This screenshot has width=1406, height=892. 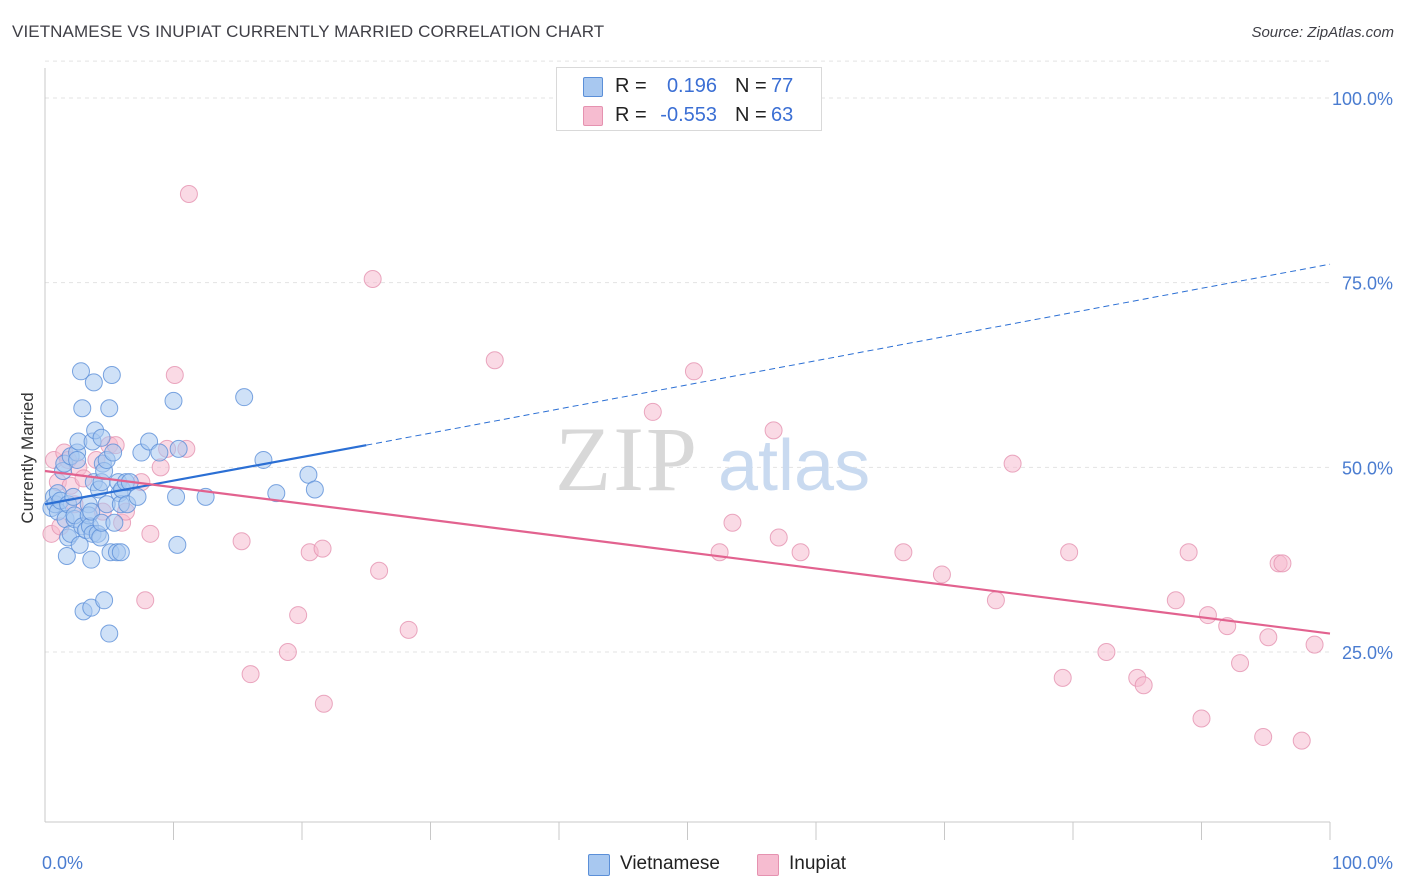 What do you see at coordinates (712, 459) in the screenshot?
I see `watermark: ZIP atlas` at bounding box center [712, 459].